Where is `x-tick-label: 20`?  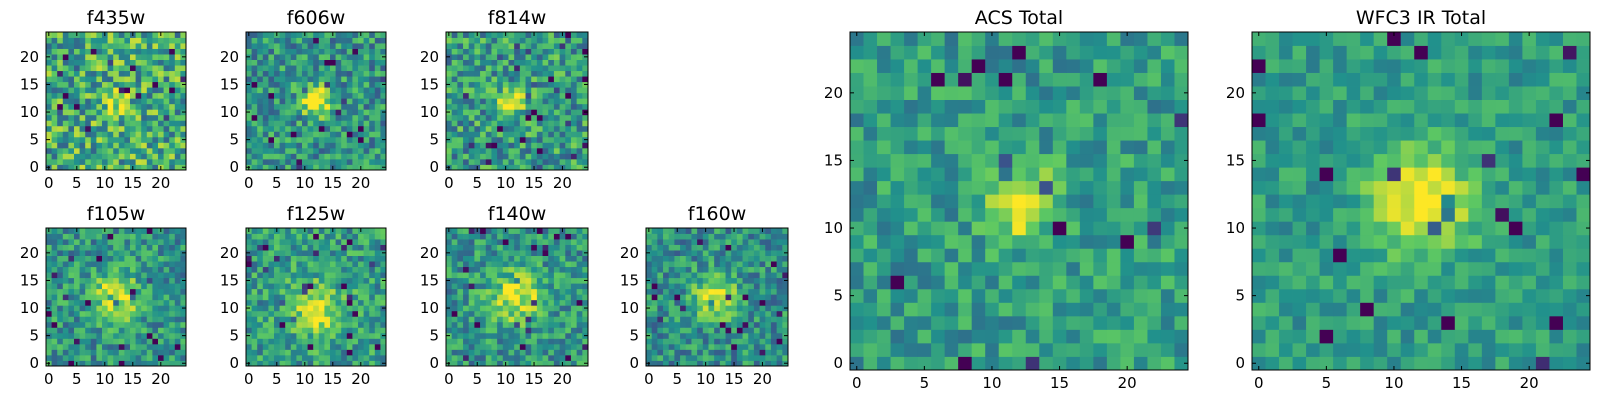
x-tick-label: 20 is located at coordinates (360, 379).